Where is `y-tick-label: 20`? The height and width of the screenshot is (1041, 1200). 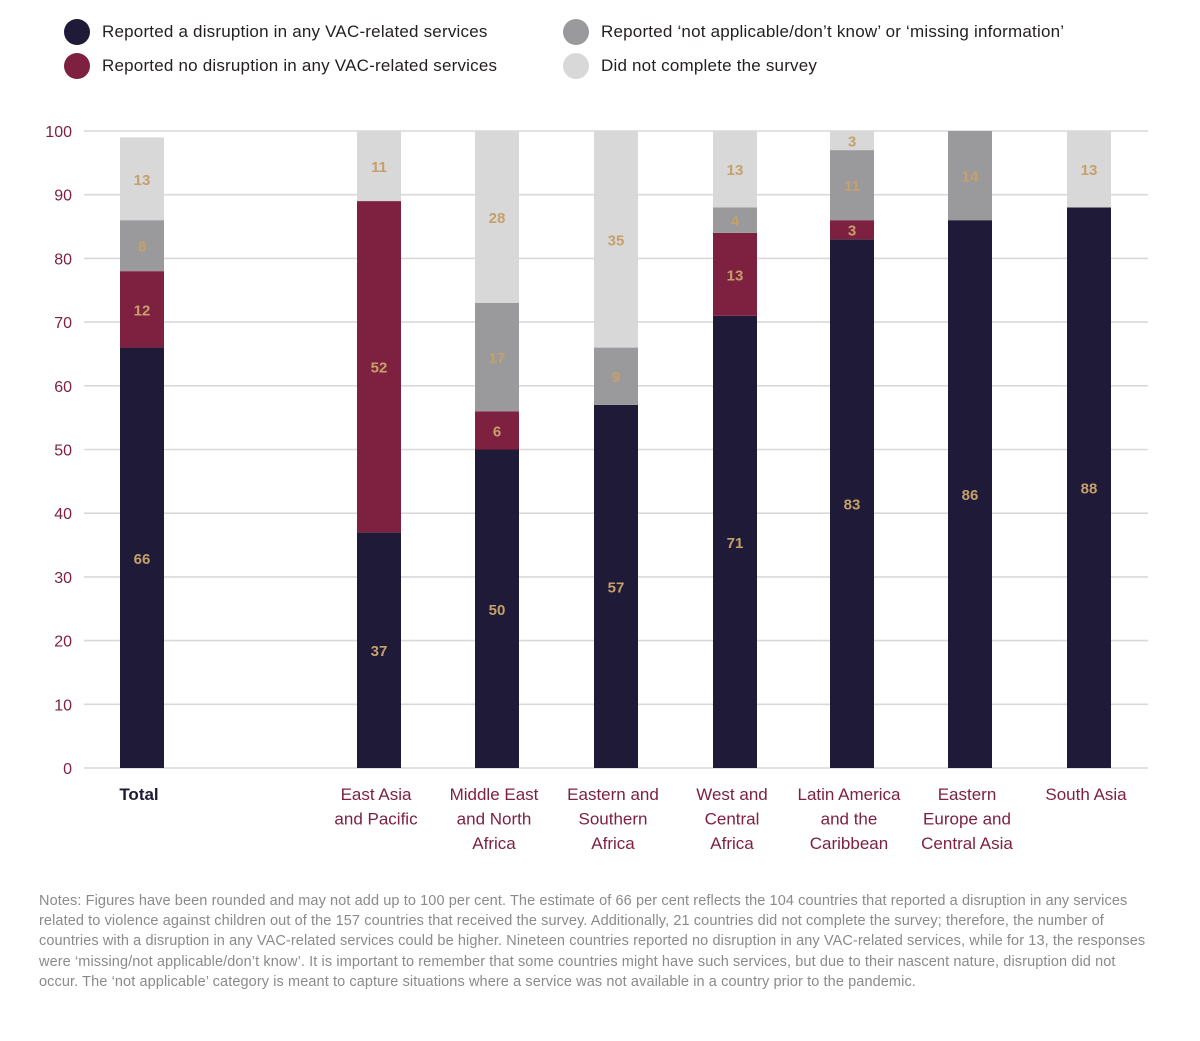 y-tick-label: 20 is located at coordinates (63, 642).